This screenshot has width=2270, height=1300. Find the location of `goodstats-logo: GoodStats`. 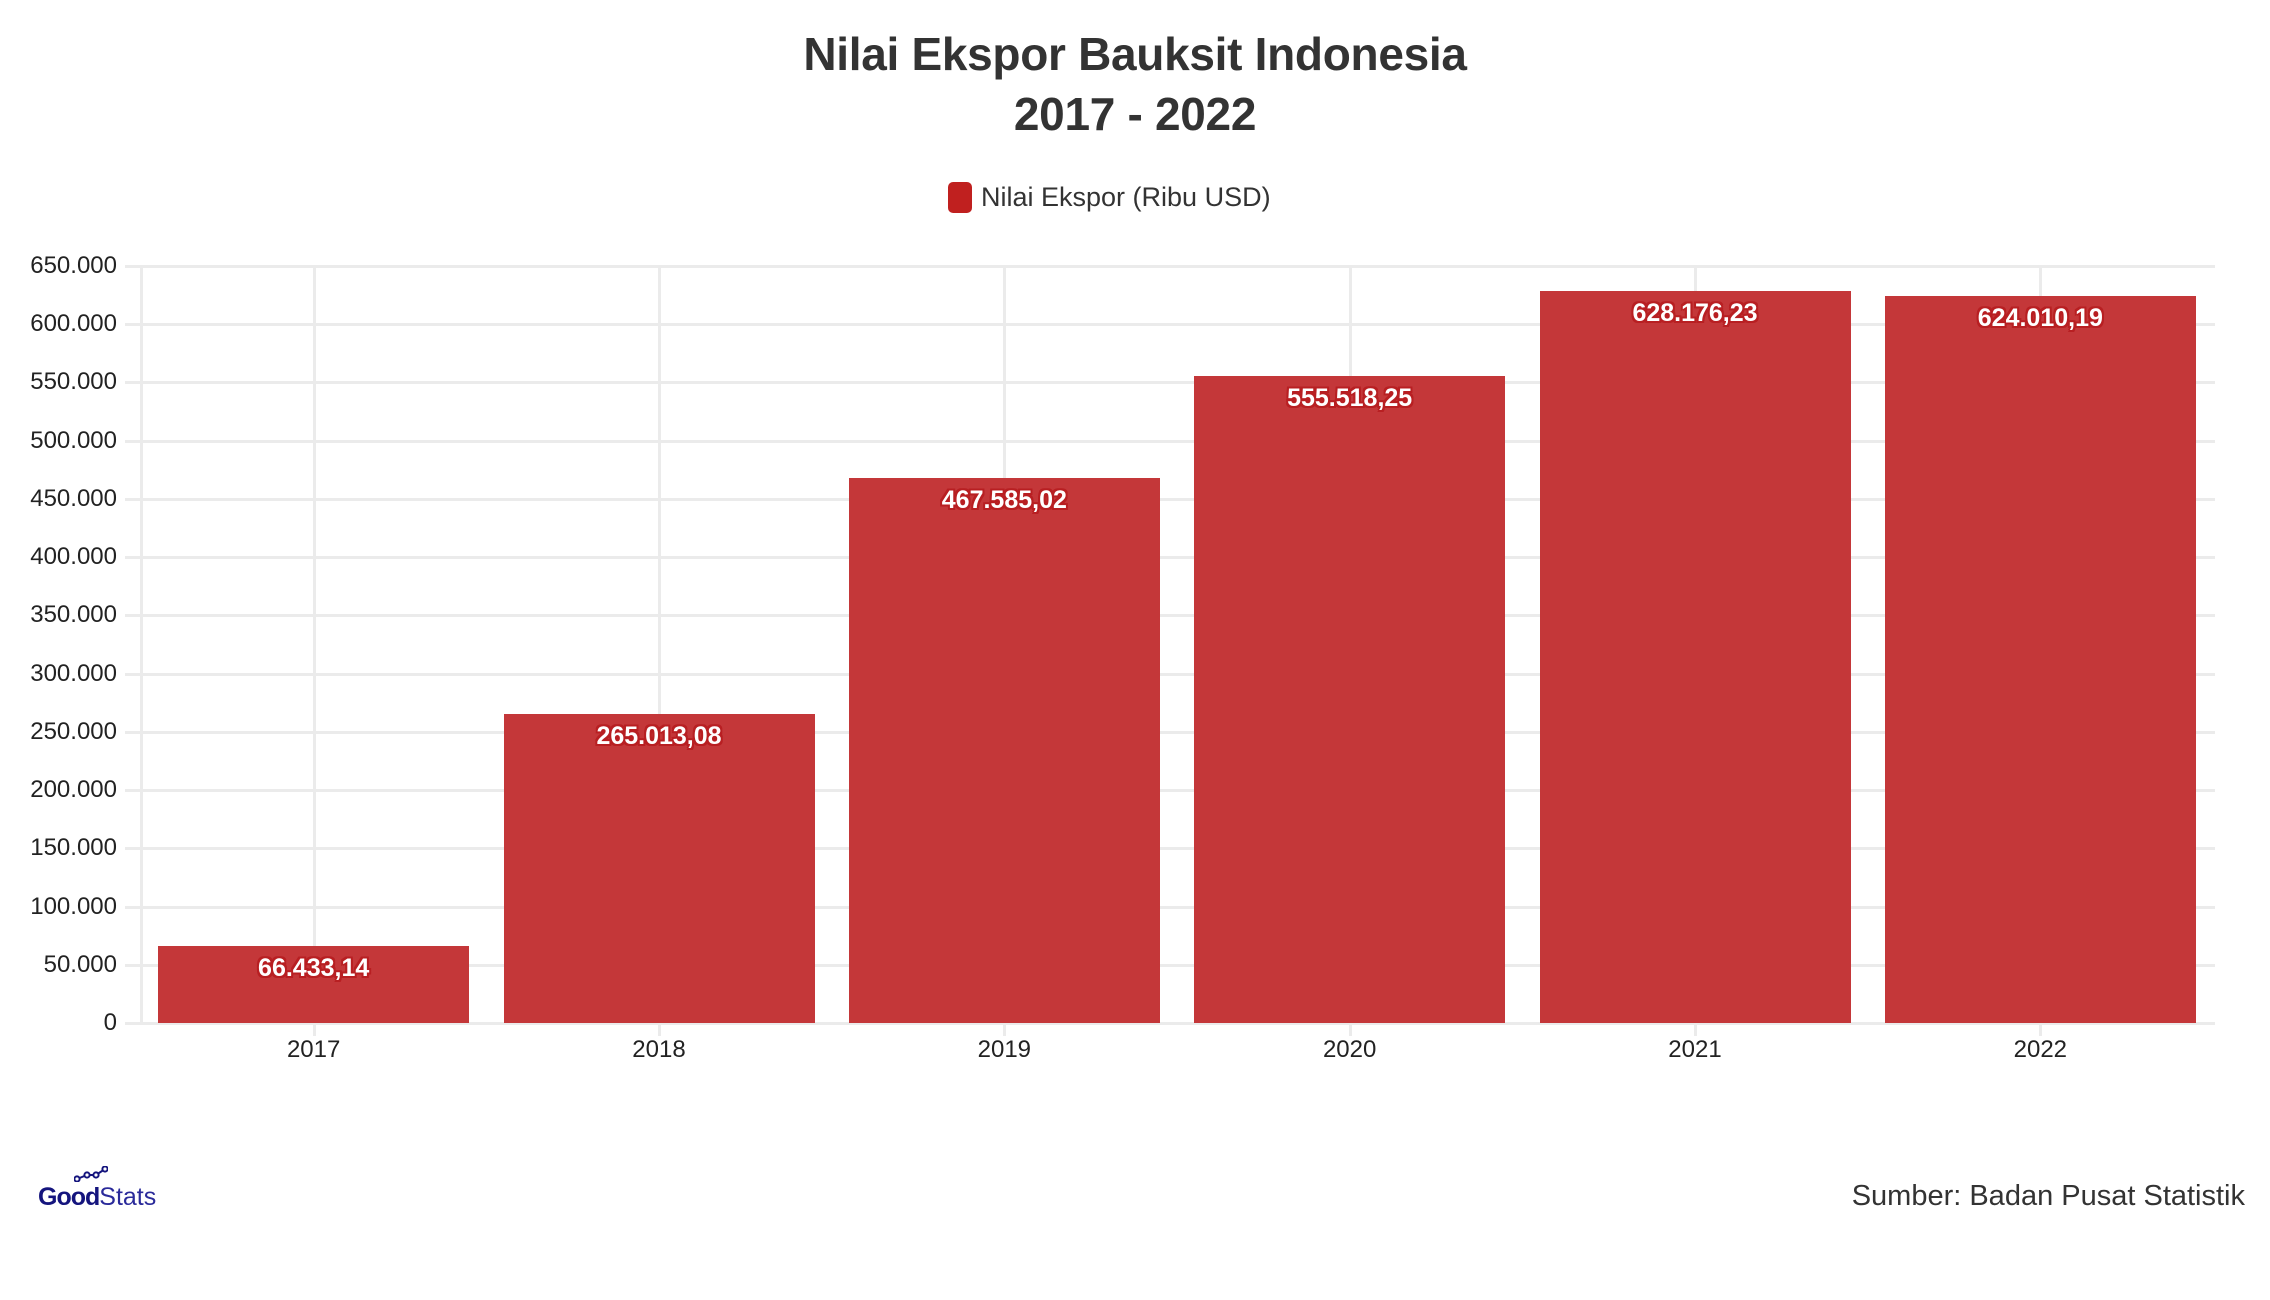

goodstats-logo: GoodStats is located at coordinates (108, 1188).